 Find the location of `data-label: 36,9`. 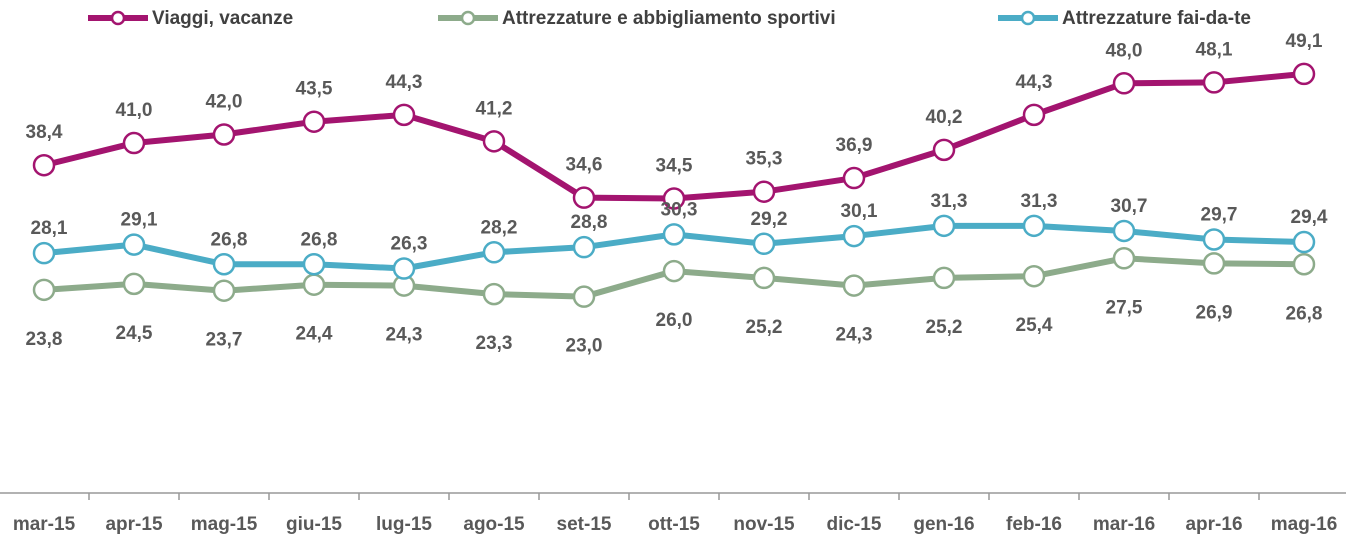

data-label: 36,9 is located at coordinates (854, 145).